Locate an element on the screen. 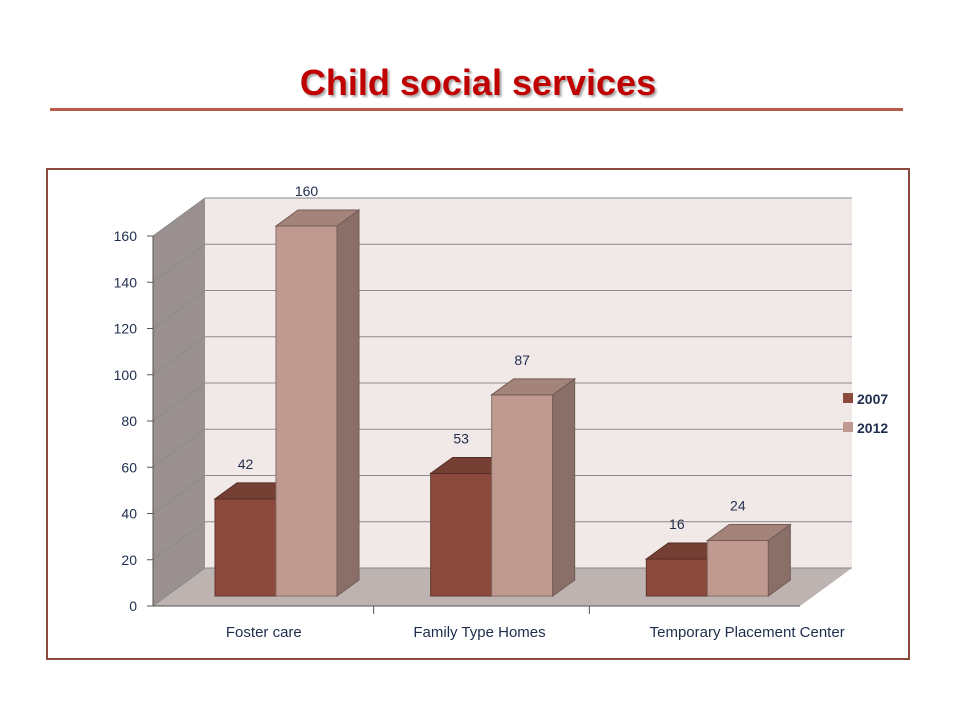  data-label-2012-1: 160 is located at coordinates (307, 191).